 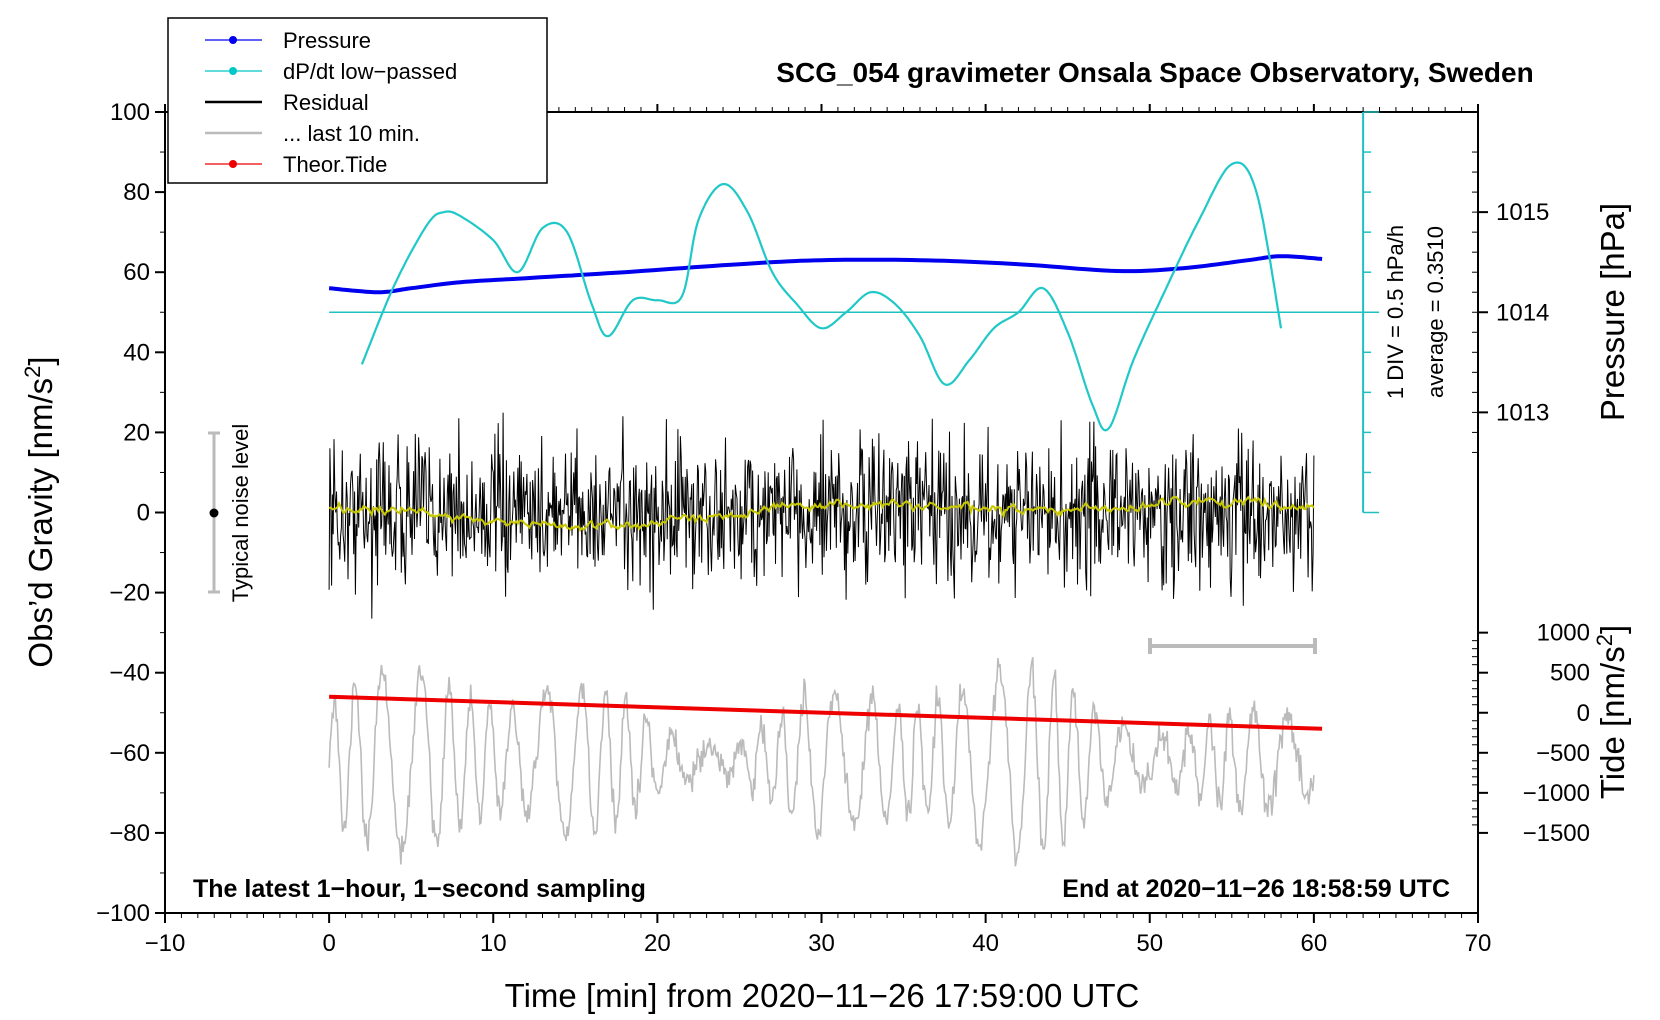 What do you see at coordinates (1232, 646) in the screenshot?
I see `last-10-min-bracket` at bounding box center [1232, 646].